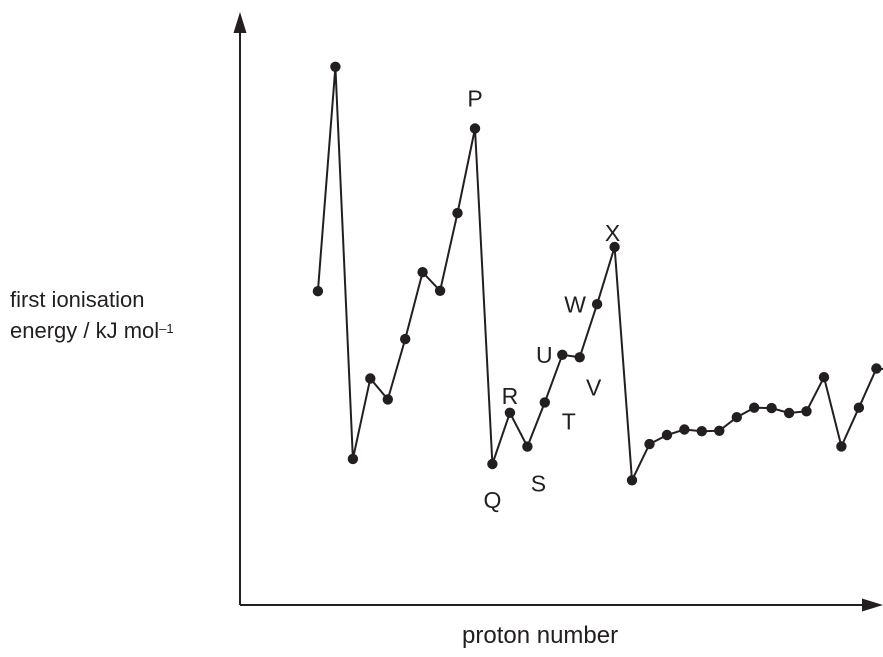 The image size is (883, 657). I want to click on point-label-v: V, so click(594, 387).